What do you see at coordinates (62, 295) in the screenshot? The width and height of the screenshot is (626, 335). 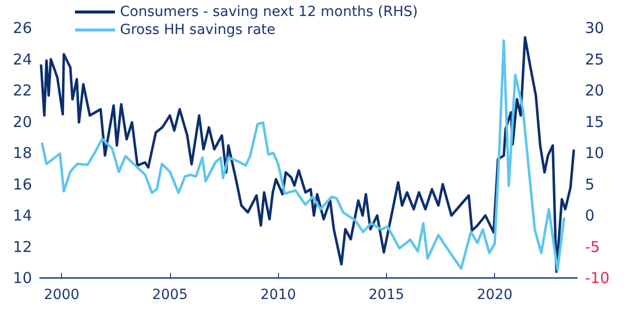 I see `x-tick-label: 2000` at bounding box center [62, 295].